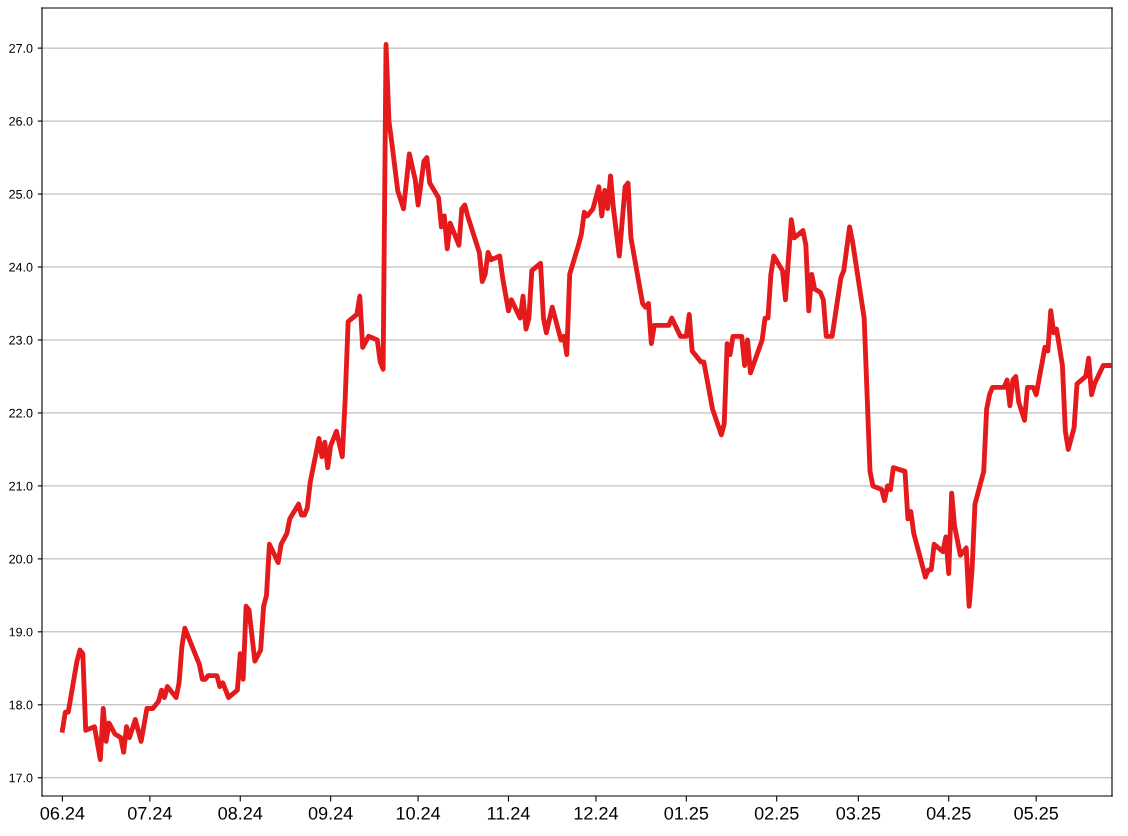 This screenshot has width=1128, height=836. I want to click on x-tick-label: 05.25, so click(1036, 813).